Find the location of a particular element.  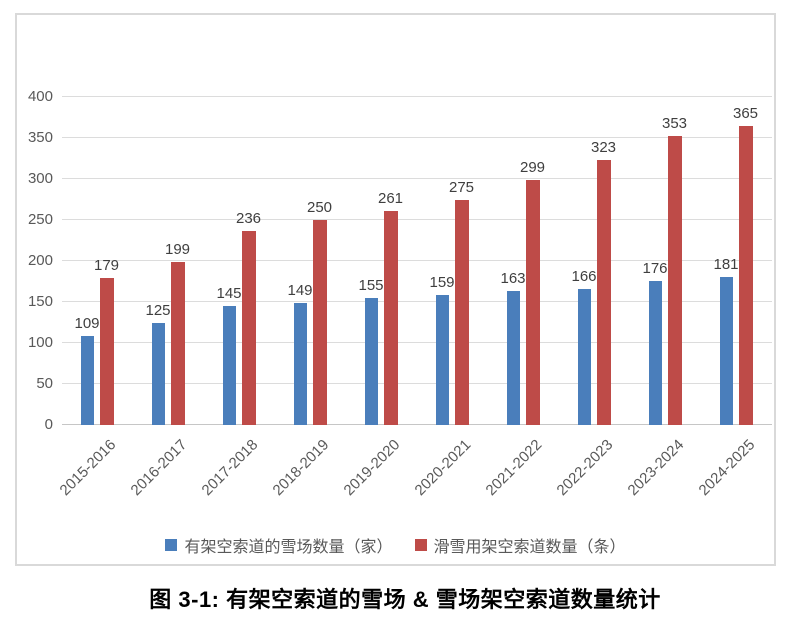

x-tick-label: 2015-2016 is located at coordinates (87, 468).